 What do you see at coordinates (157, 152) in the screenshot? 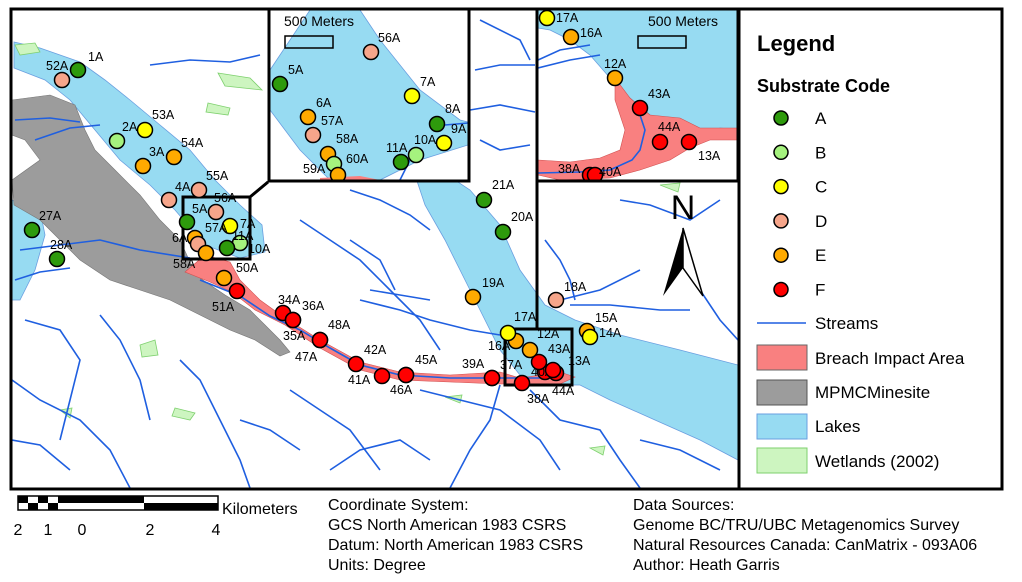
I see `site-label: 3A` at bounding box center [157, 152].